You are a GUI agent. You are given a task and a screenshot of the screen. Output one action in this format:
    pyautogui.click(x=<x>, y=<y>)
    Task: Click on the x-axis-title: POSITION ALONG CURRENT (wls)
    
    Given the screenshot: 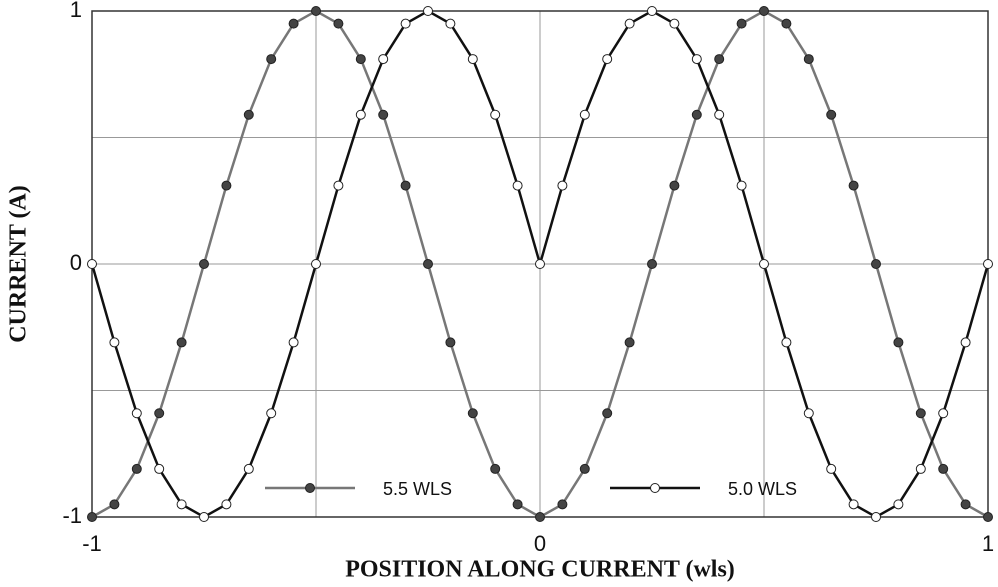 What is the action you would take?
    pyautogui.click(x=540, y=570)
    